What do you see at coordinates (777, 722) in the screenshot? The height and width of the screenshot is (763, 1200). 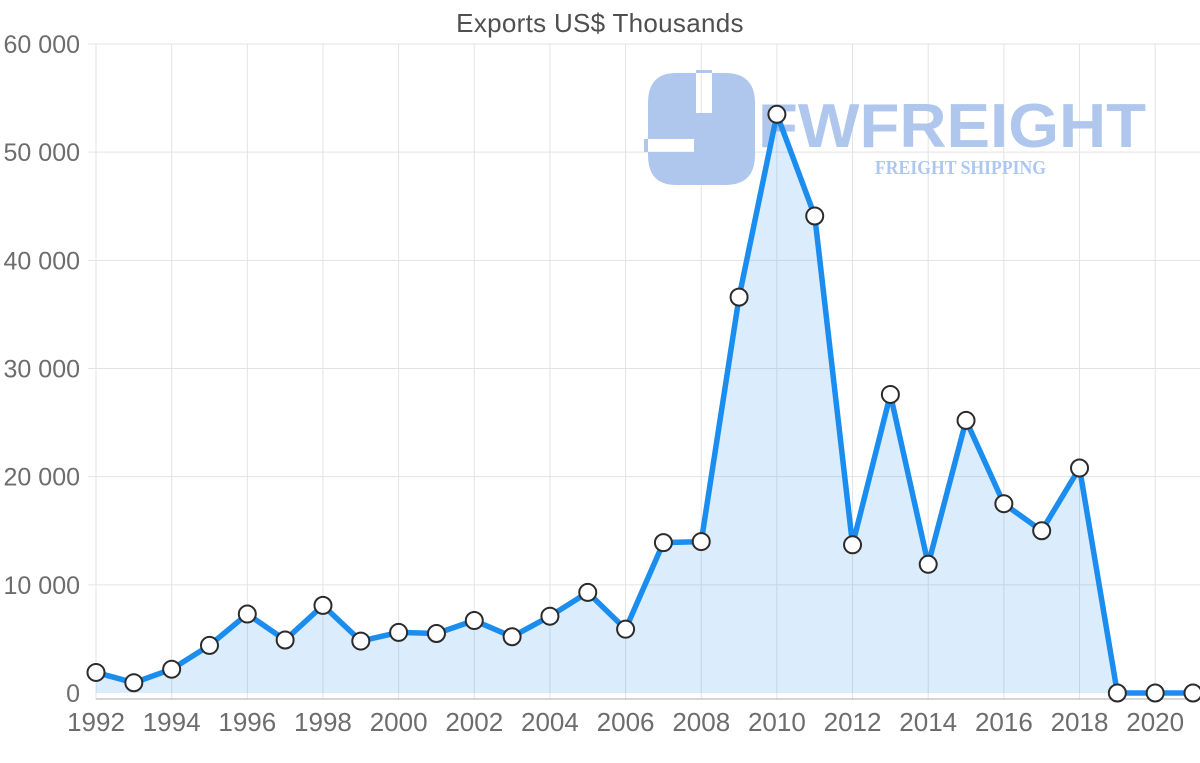 I see `x-tick-2010: 2010` at bounding box center [777, 722].